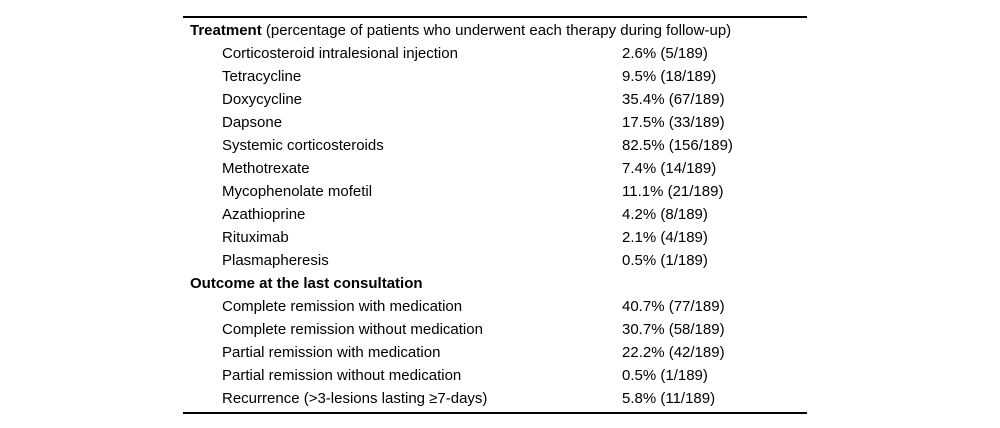 The image size is (1000, 428). Describe the element at coordinates (669, 168) in the screenshot. I see `row-value: 7.4% (14/189)` at that location.